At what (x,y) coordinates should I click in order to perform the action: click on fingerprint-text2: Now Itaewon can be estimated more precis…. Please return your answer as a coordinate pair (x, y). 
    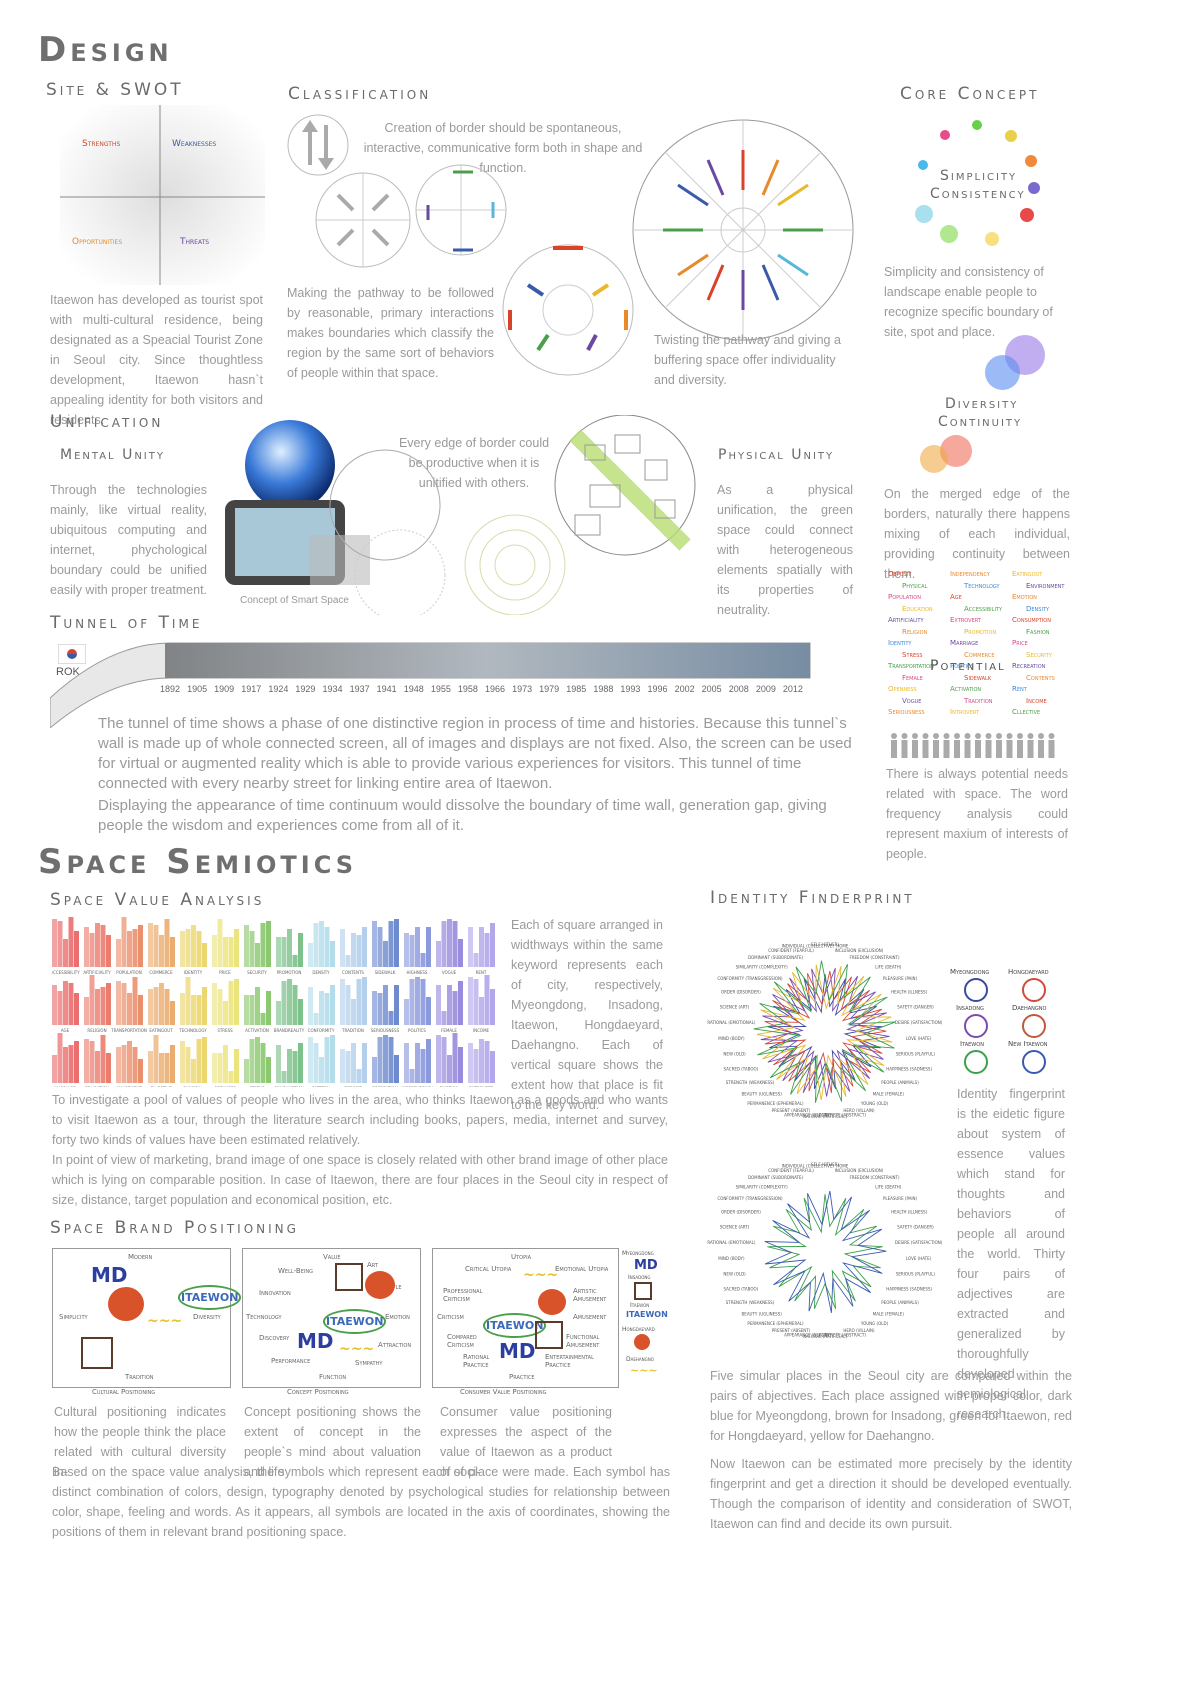
    Looking at the image, I should click on (891, 1494).